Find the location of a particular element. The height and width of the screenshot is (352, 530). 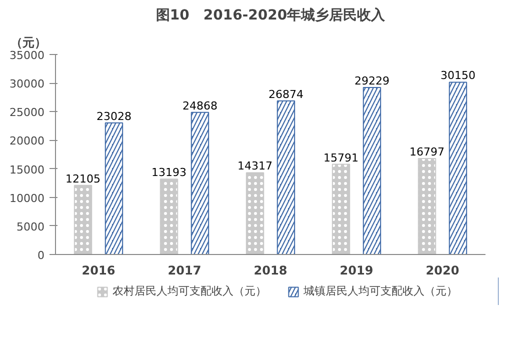

x-tick-label: 2017 is located at coordinates (185, 271).